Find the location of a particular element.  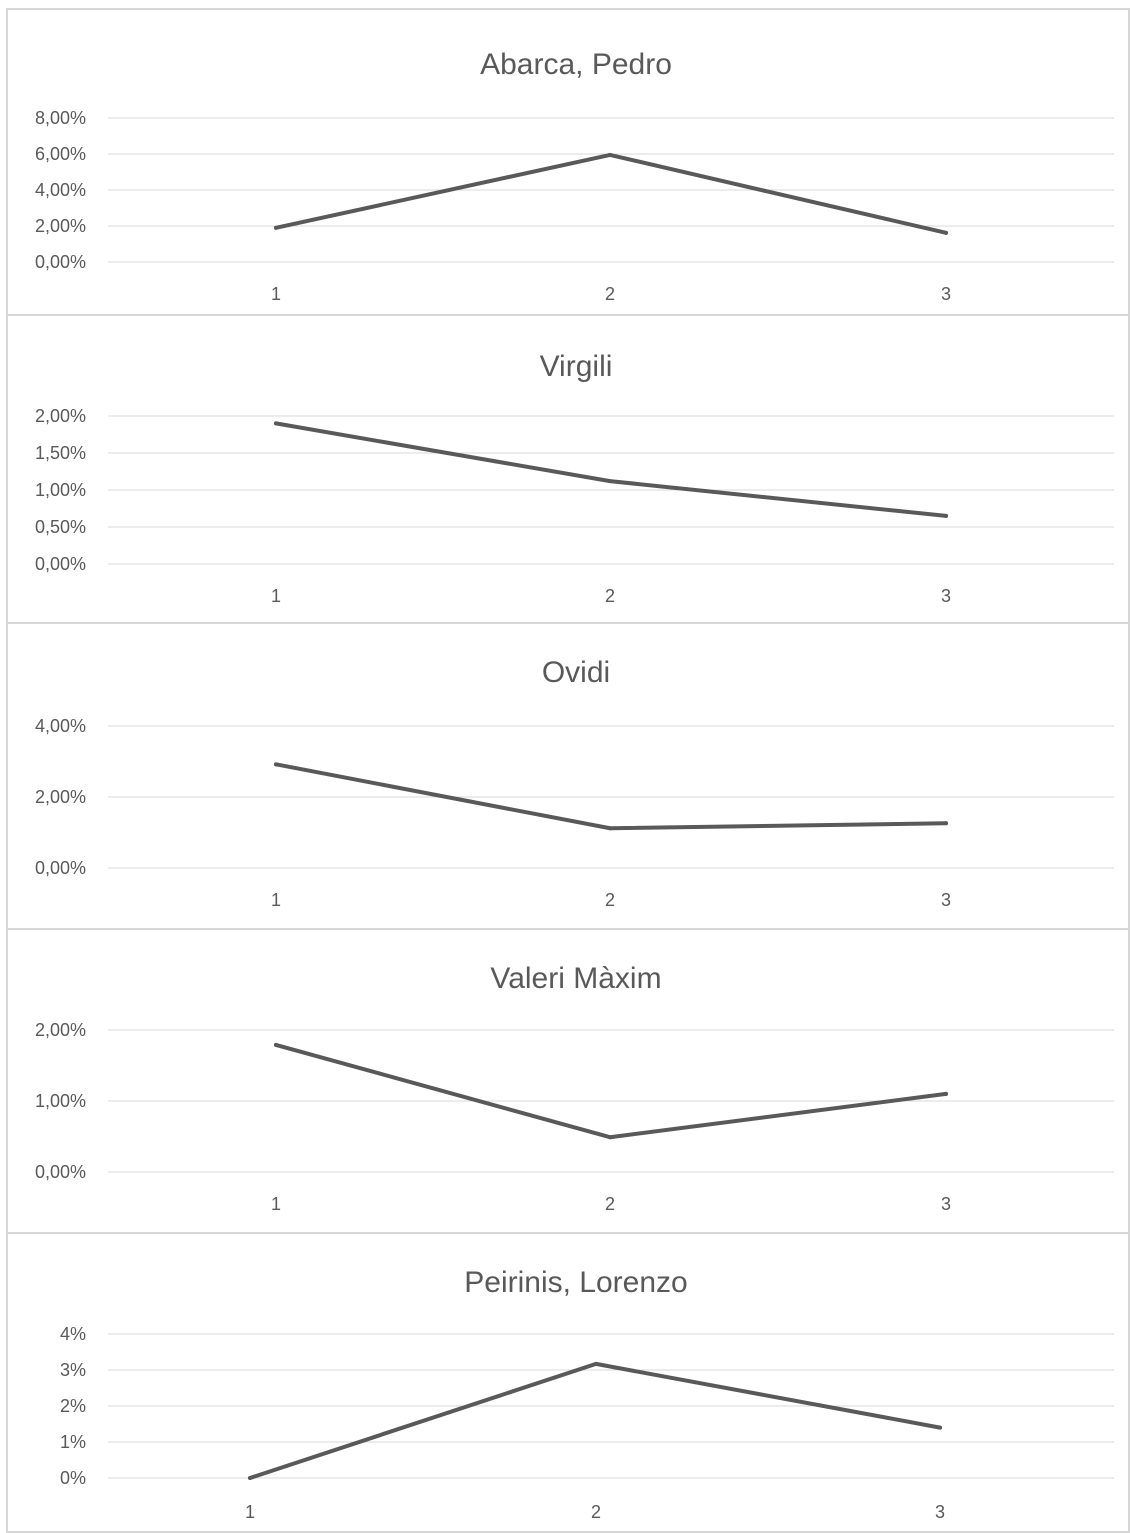

y-tick-label: 0,50% is located at coordinates (60, 527).